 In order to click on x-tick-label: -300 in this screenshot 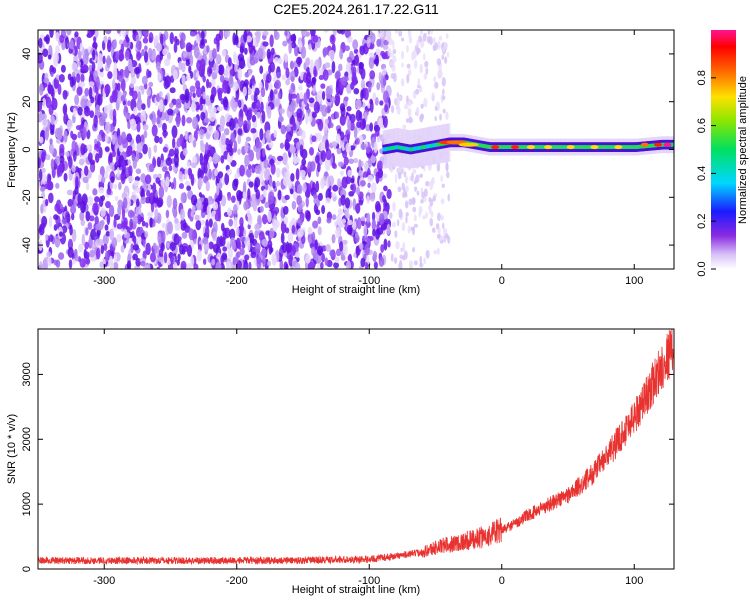, I will do `click(104, 581)`.